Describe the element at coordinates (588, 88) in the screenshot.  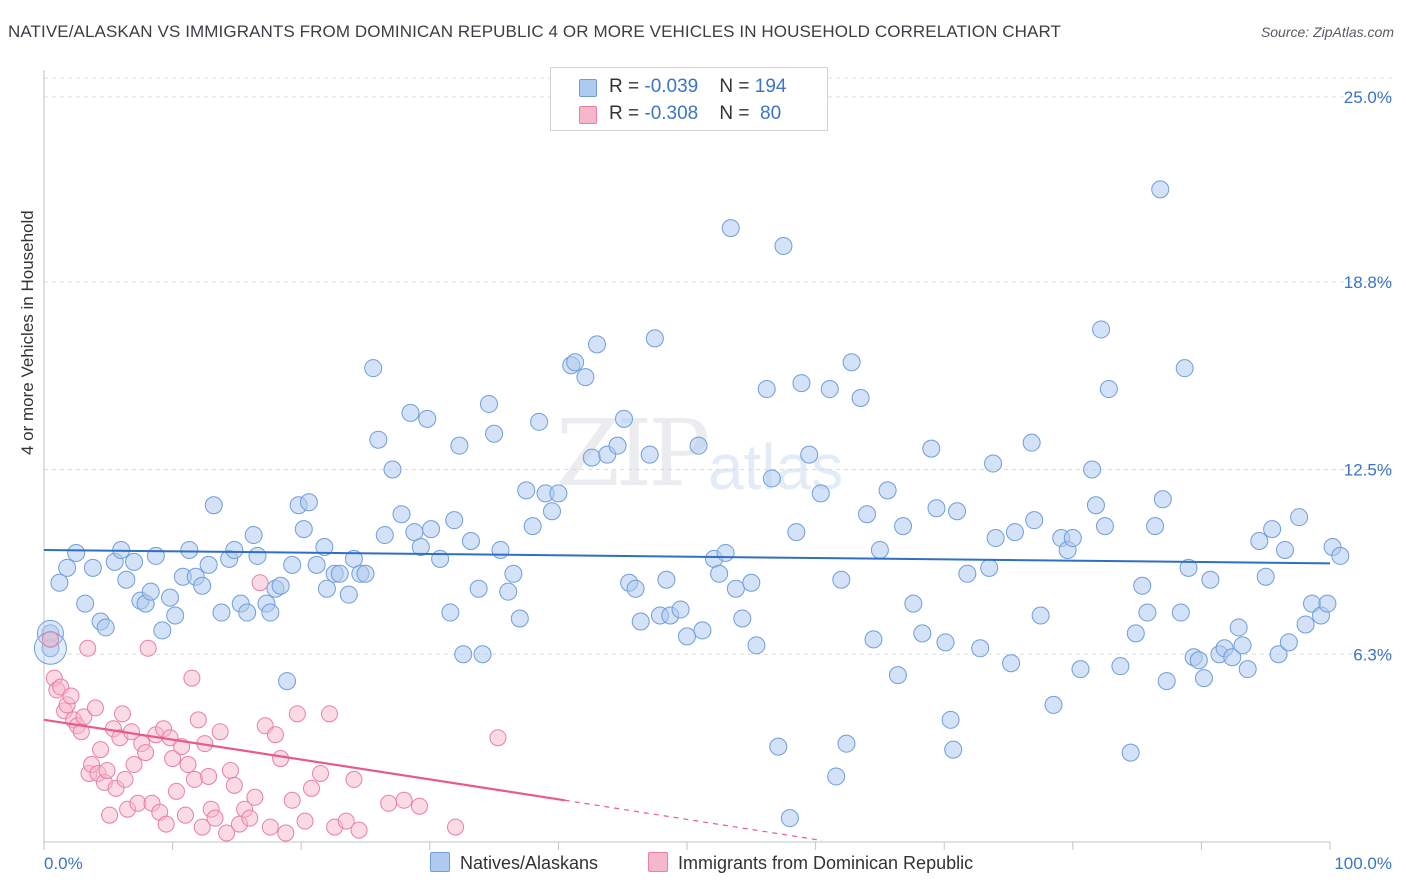
I see `legend-swatch-blue` at that location.